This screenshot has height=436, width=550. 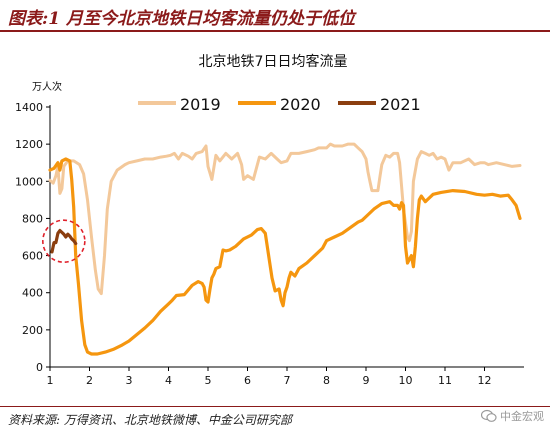 I want to click on figure-title: 图表:1 月至今北京地铁日均客流量仍处于低位, so click(x=182, y=19).